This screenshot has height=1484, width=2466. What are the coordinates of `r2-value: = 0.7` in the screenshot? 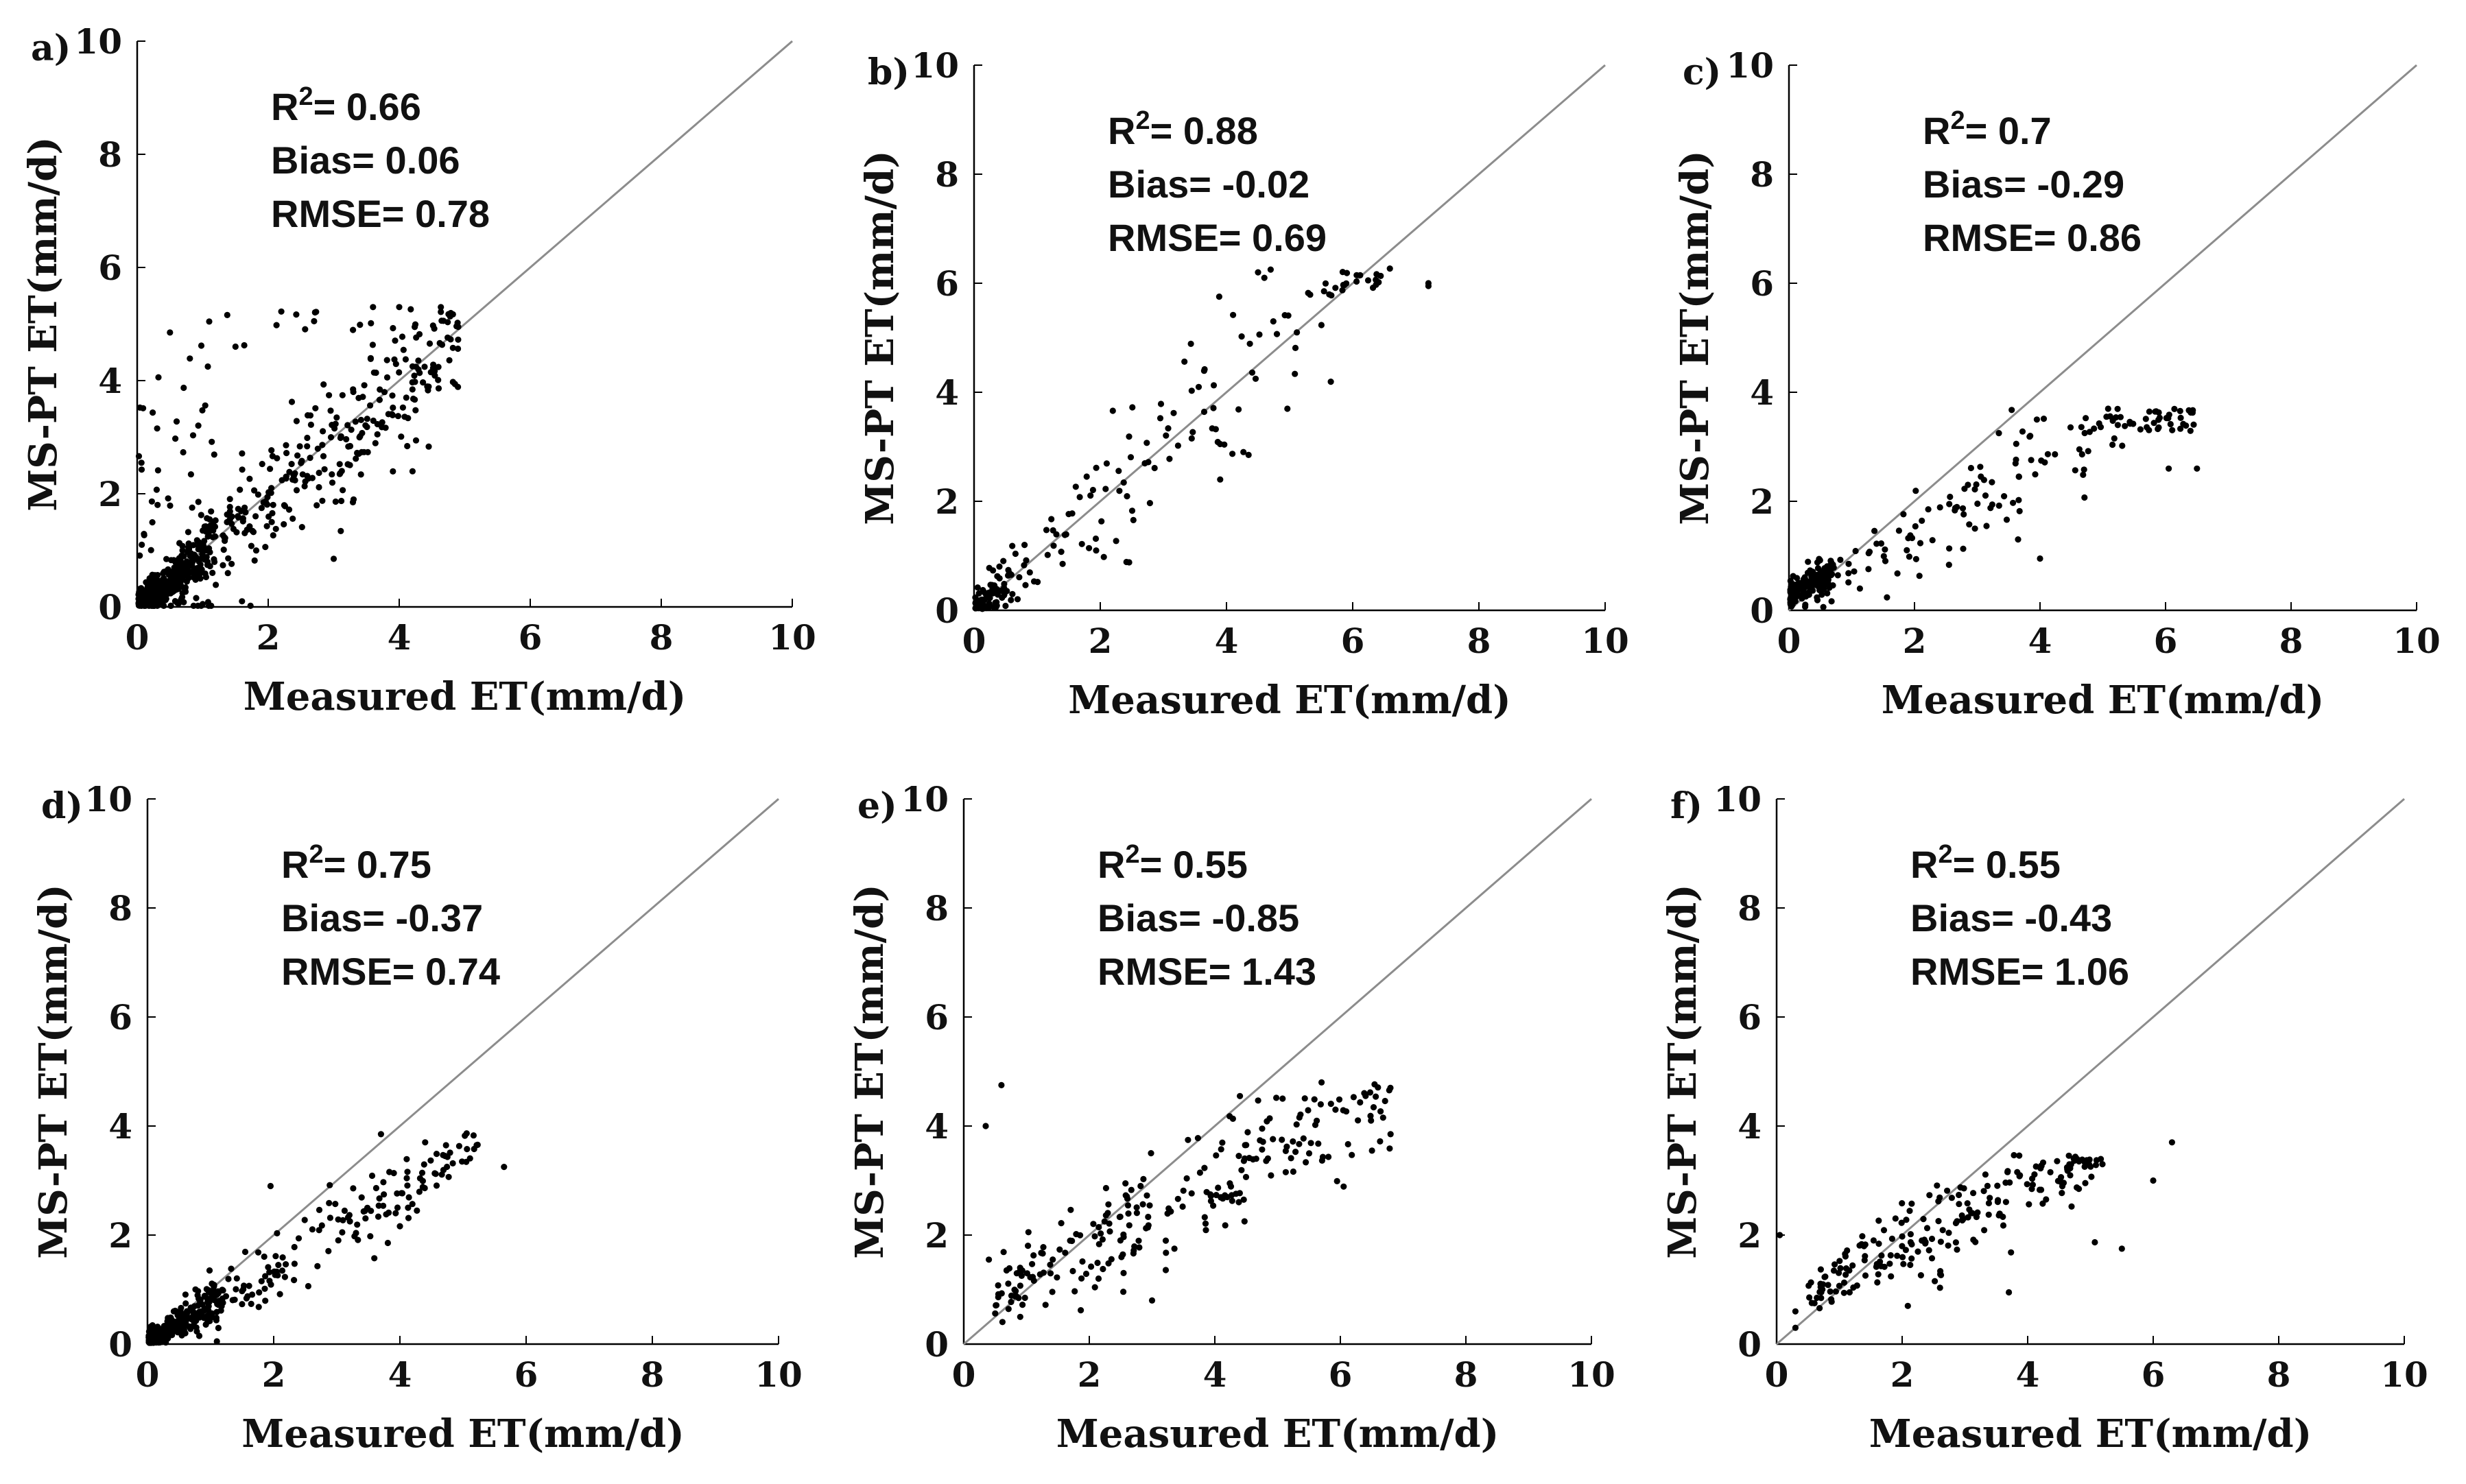 It's located at (2008, 130).